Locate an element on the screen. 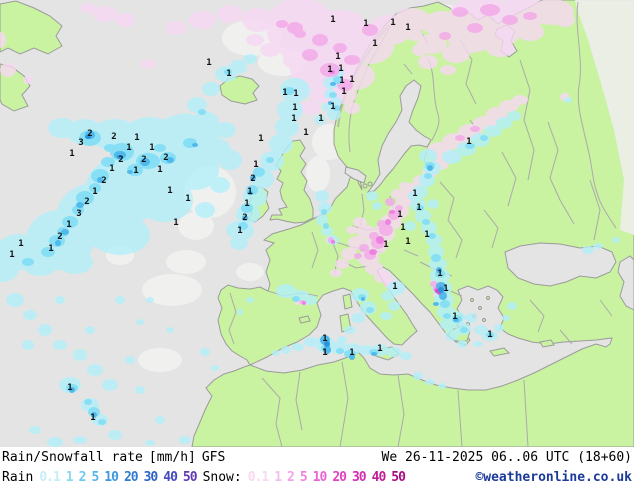 The height and width of the screenshot is (490, 634). crete is located at coordinates (500, 352).